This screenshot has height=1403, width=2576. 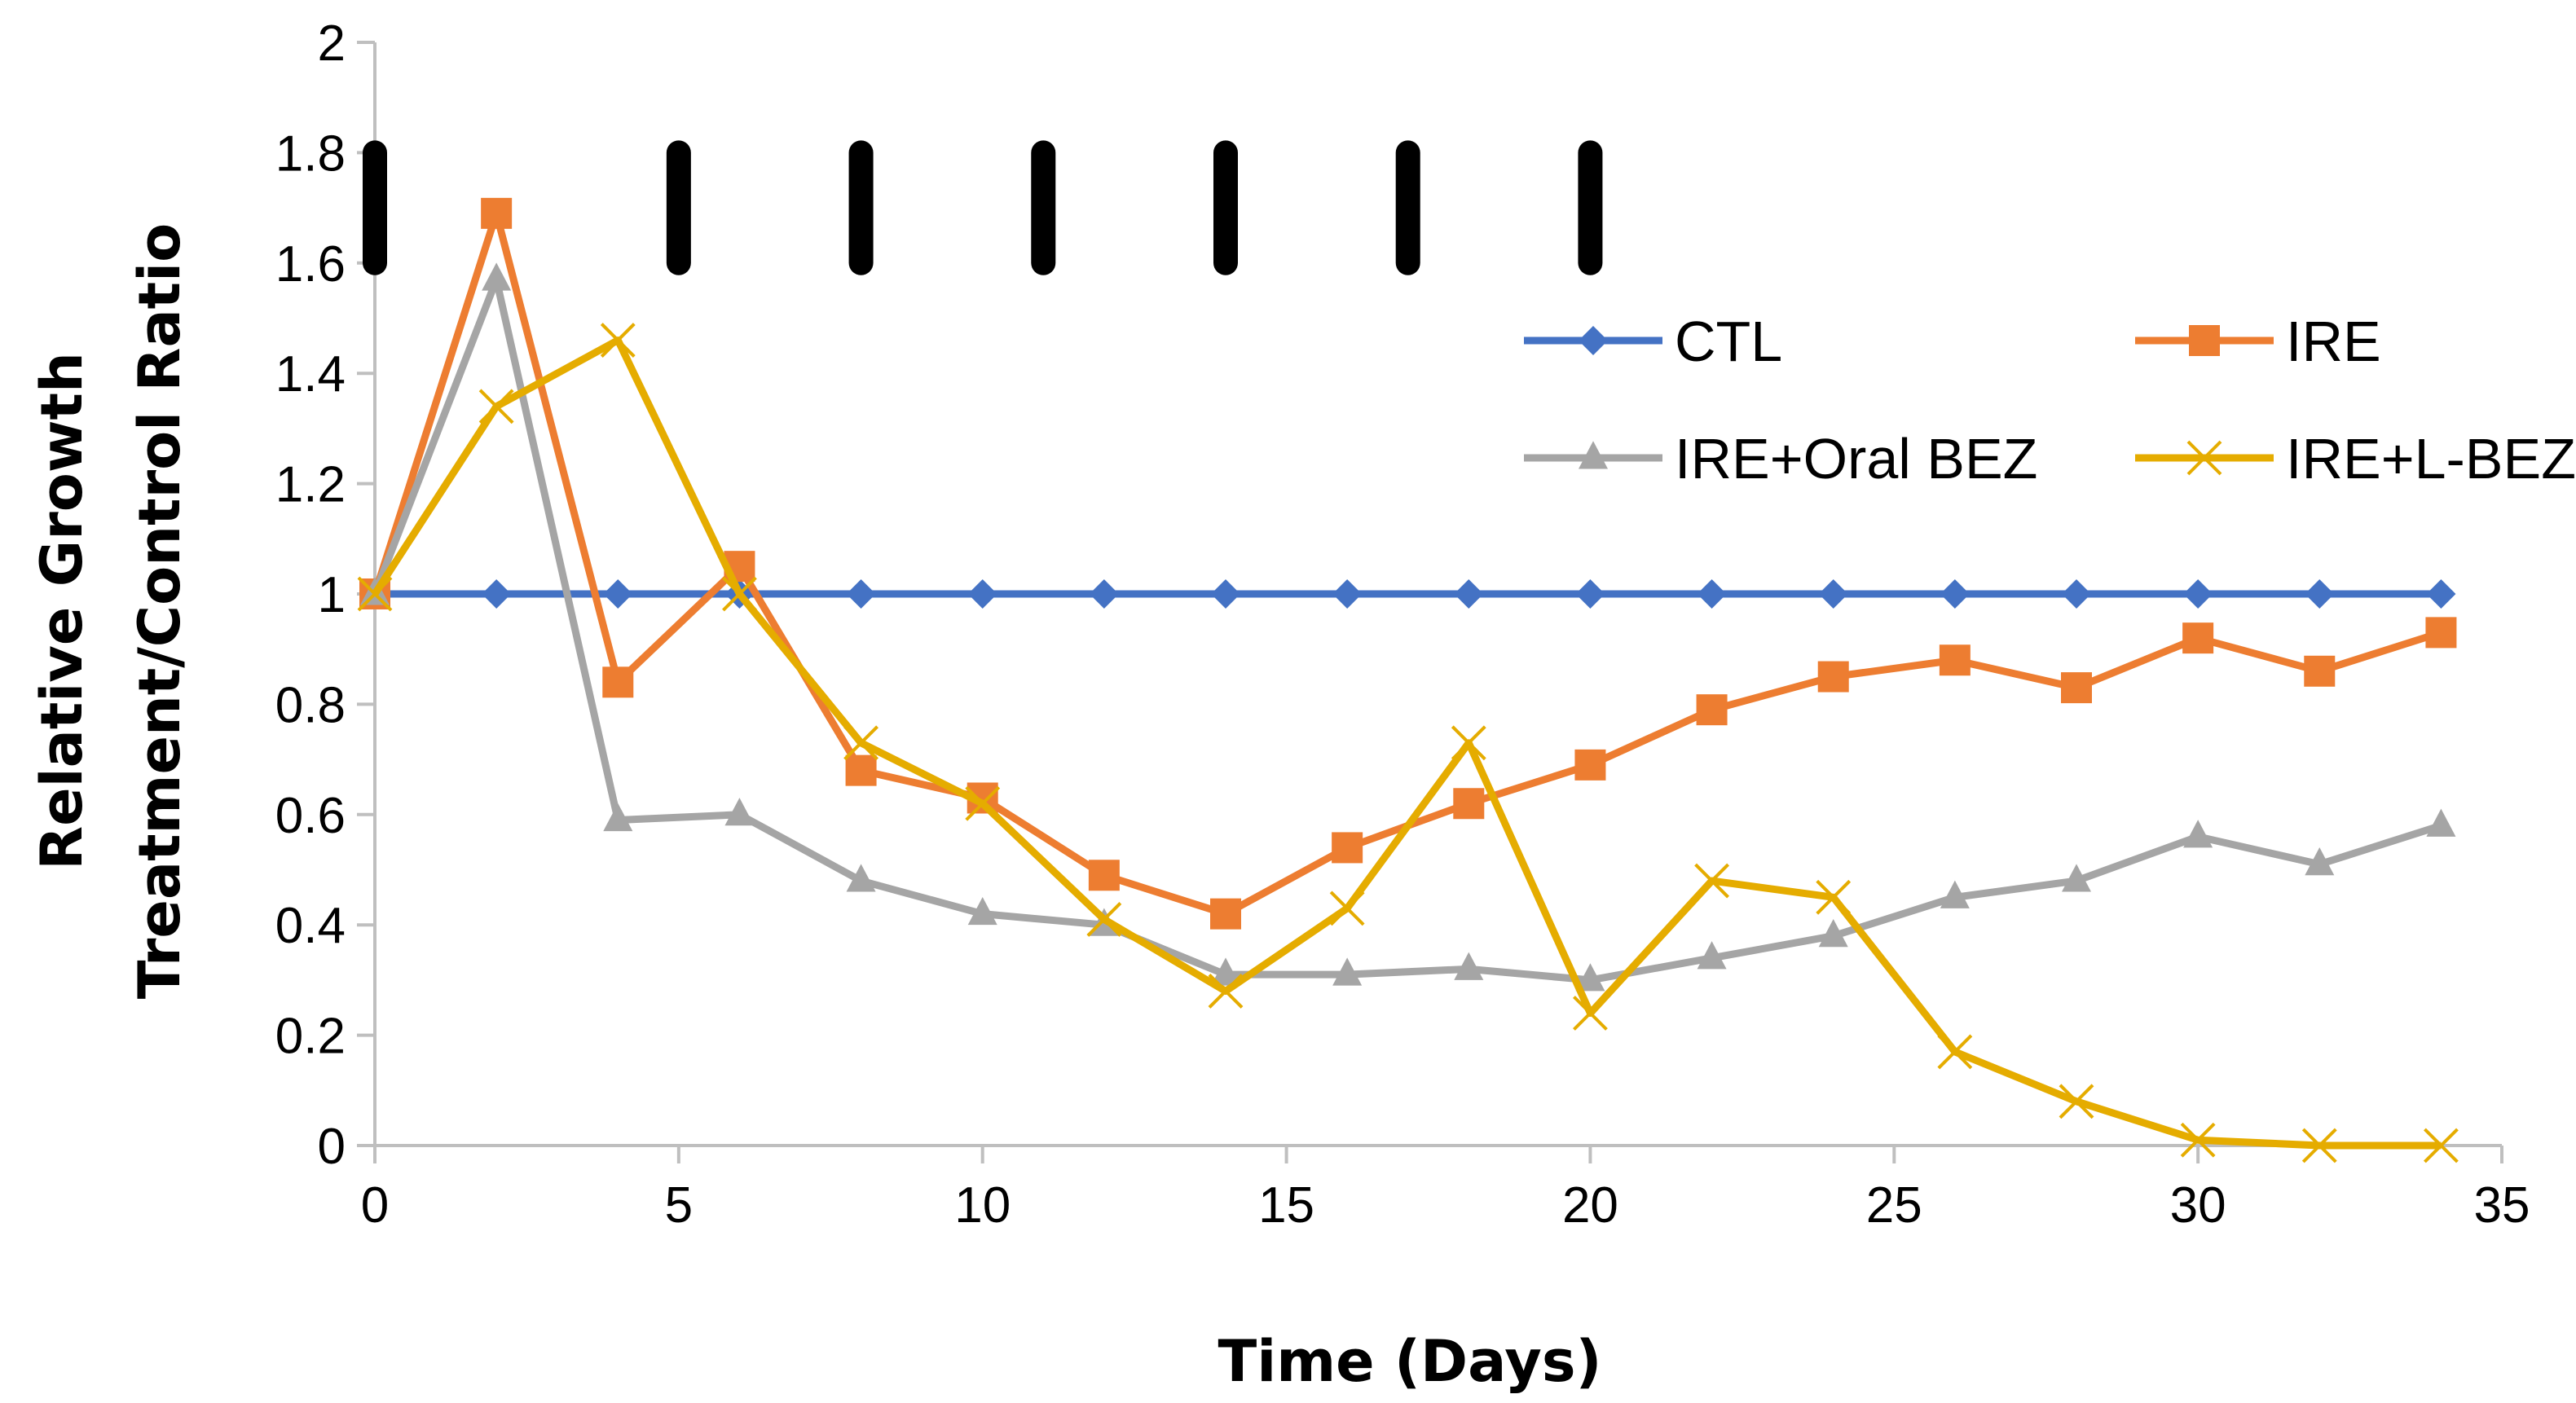 I want to click on x-axis-title: Time (Days), so click(x=1410, y=1361).